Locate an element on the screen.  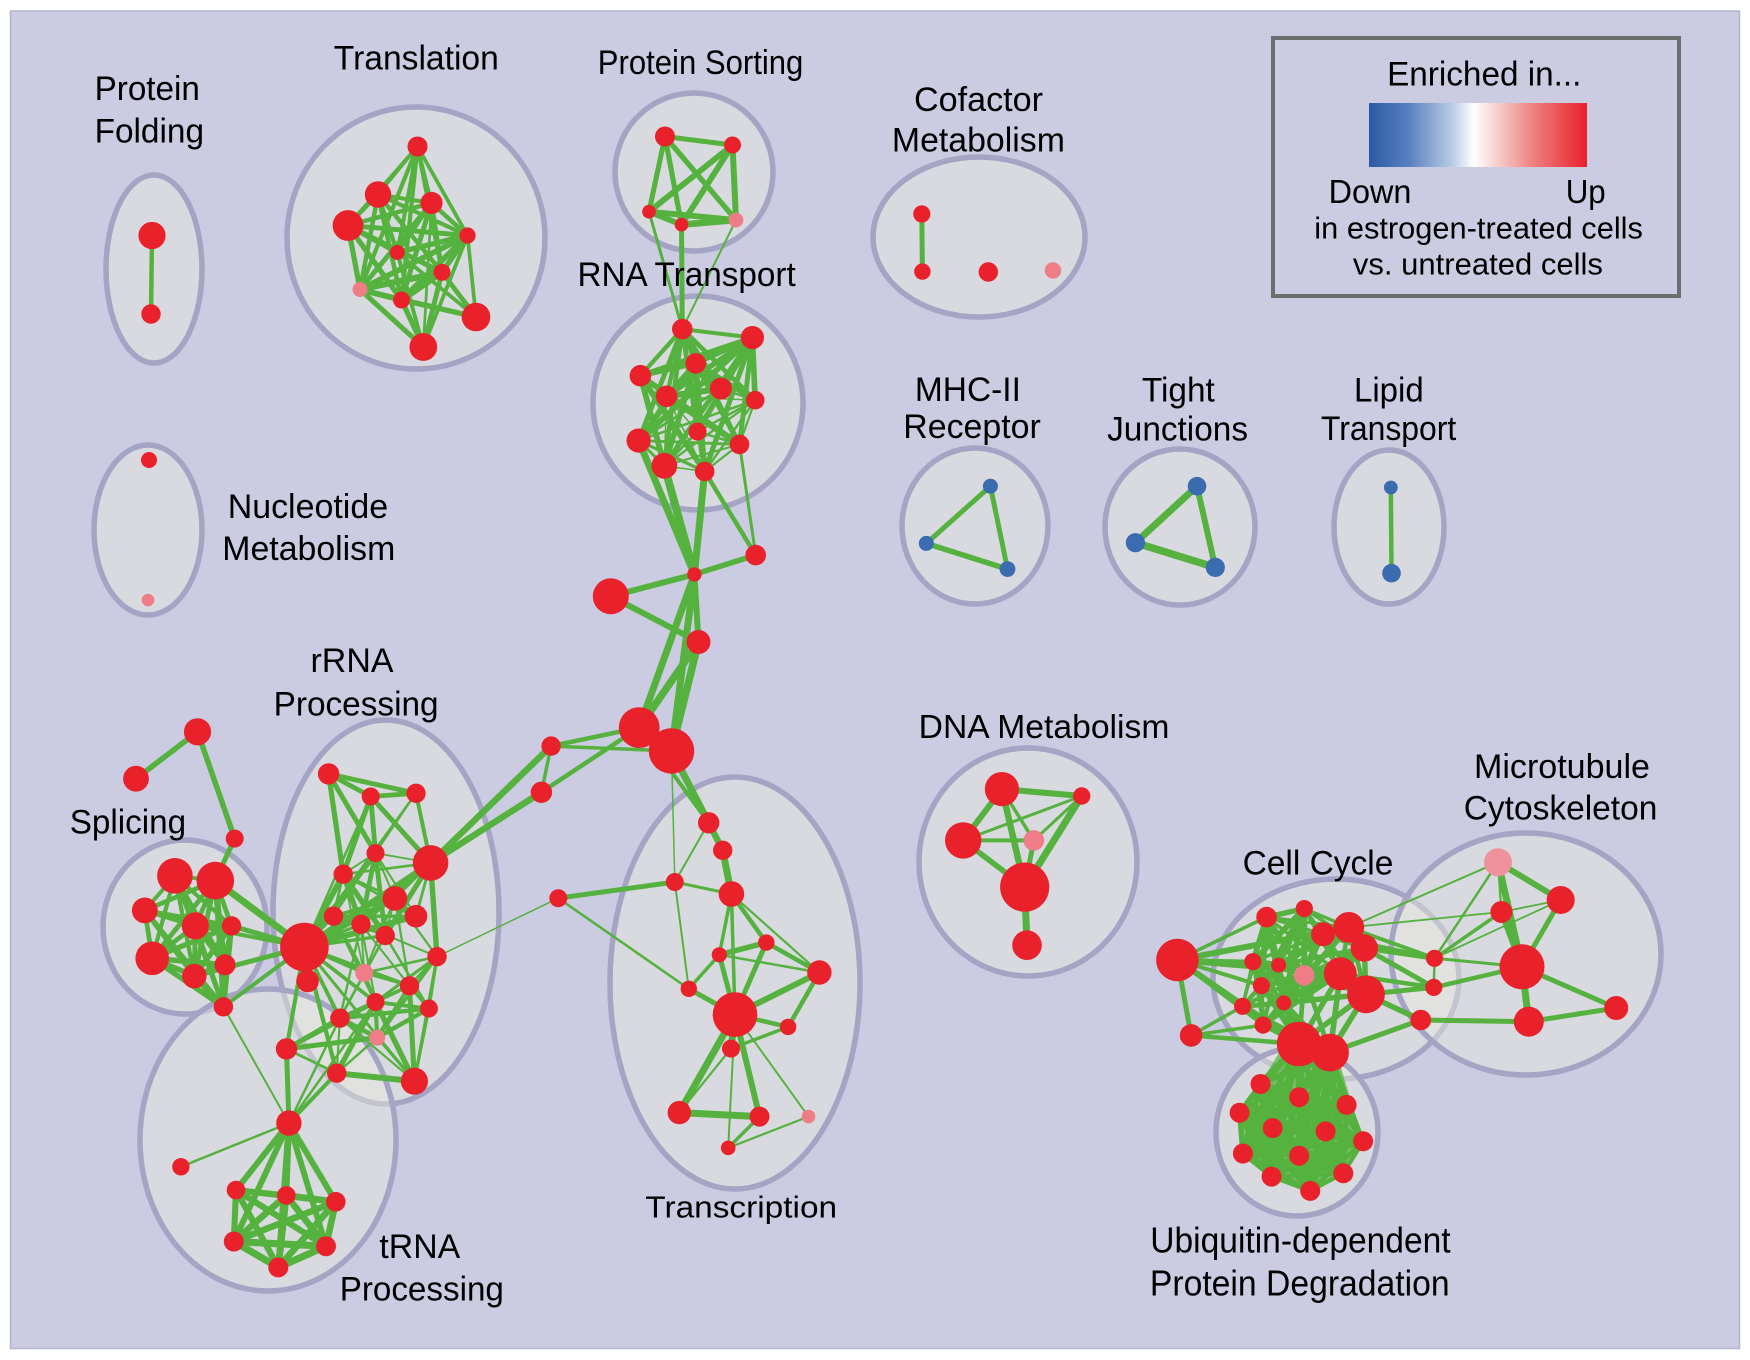
svg-text: Protein is located at coordinates (147, 89).